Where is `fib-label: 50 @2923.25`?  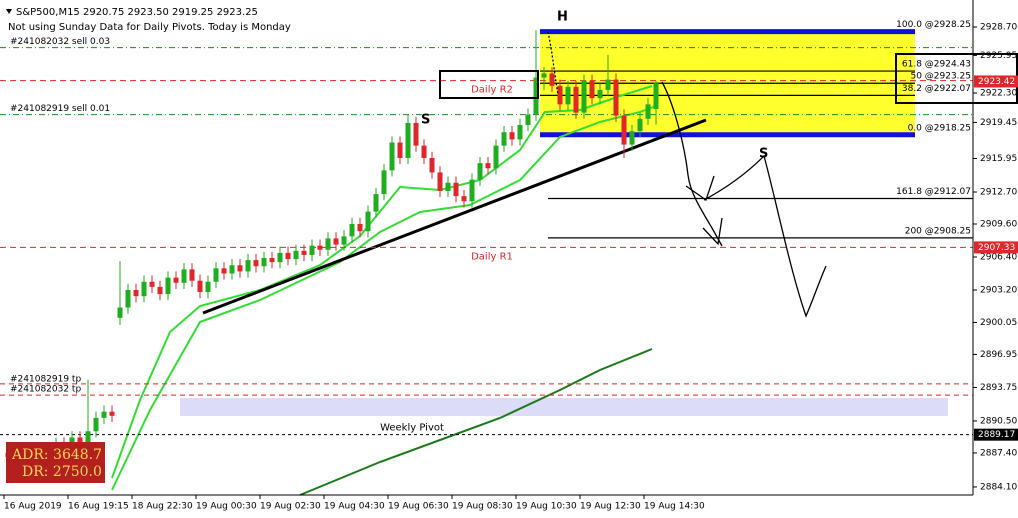 fib-label: 50 @2923.25 is located at coordinates (940, 77).